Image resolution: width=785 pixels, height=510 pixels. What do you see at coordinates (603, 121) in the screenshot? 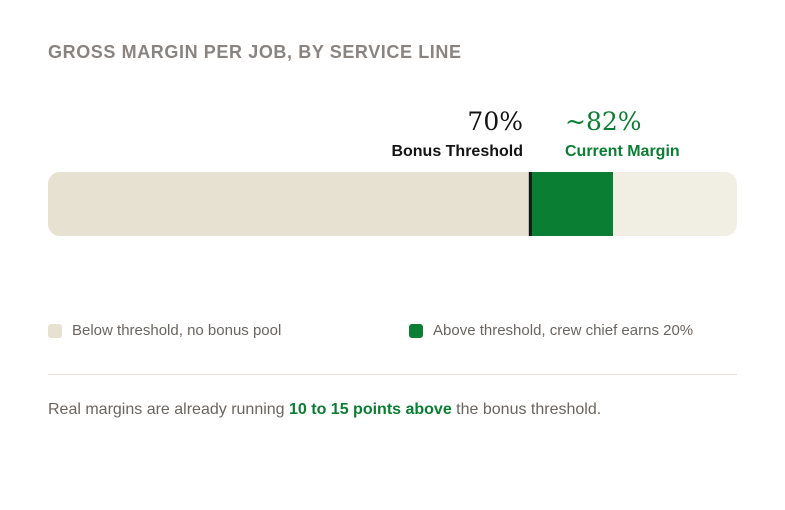
I see `current-margin-value: ~82%` at bounding box center [603, 121].